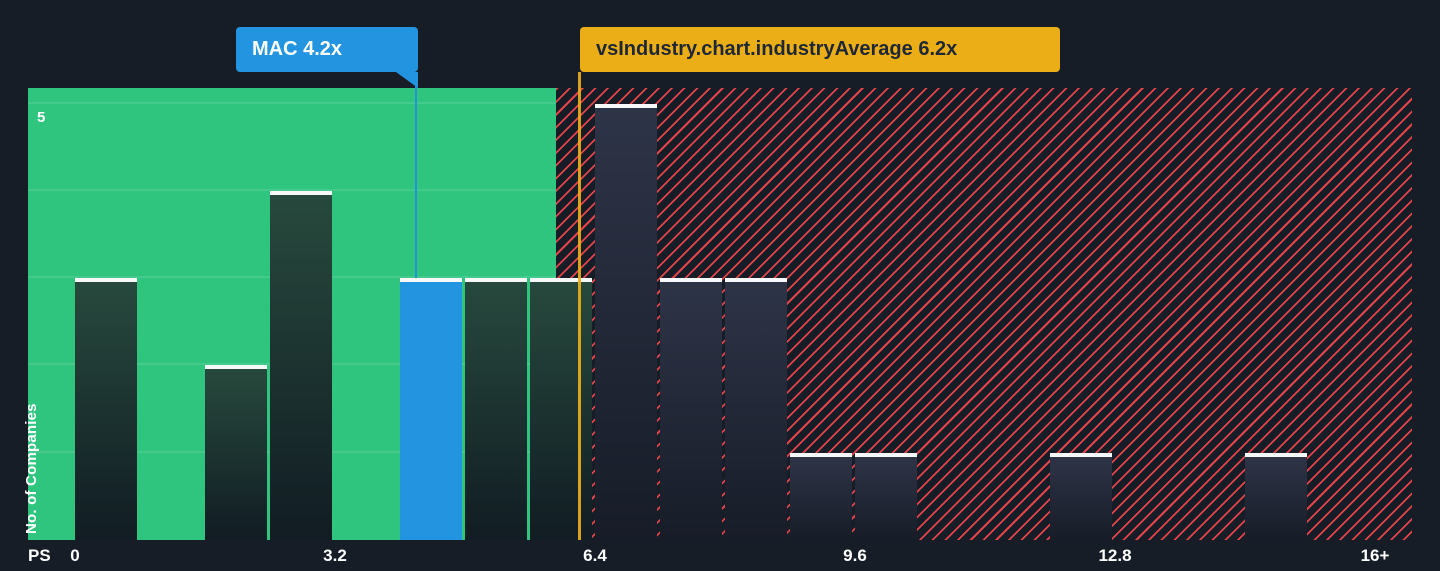  Describe the element at coordinates (31, 468) in the screenshot. I see `y-axis-title: No. of Companies` at that location.